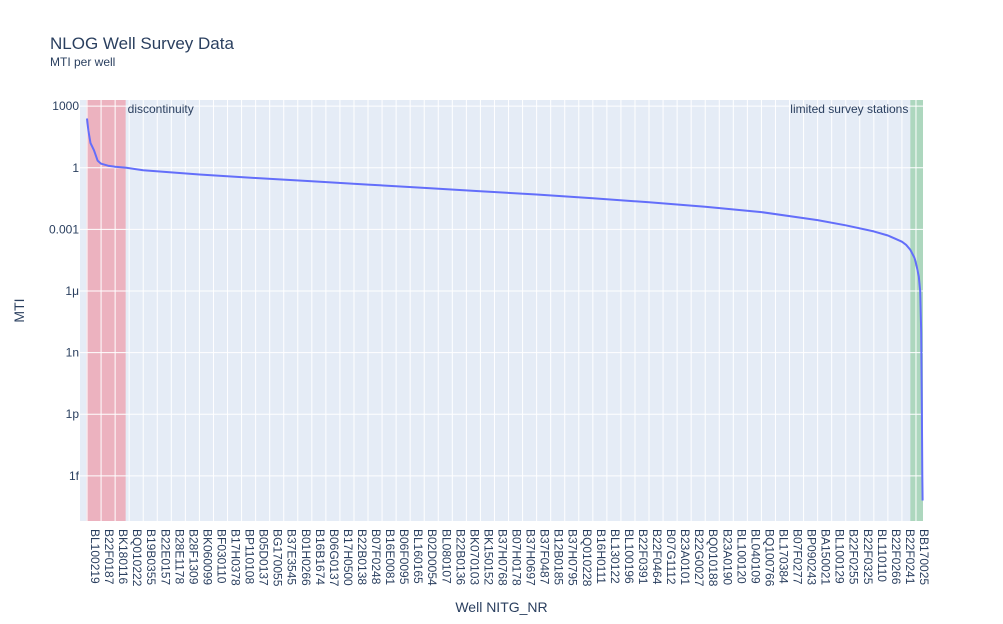  What do you see at coordinates (72, 353) in the screenshot?
I see `y-tick-label: 1n` at bounding box center [72, 353].